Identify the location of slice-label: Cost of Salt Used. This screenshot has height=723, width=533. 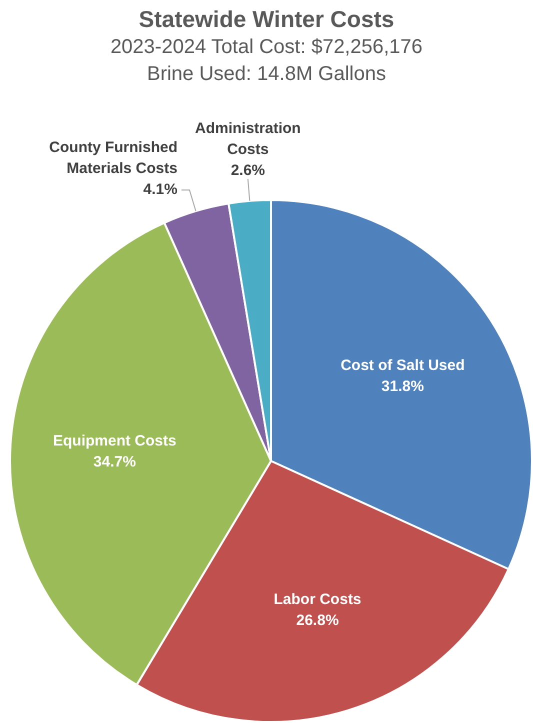
(402, 365).